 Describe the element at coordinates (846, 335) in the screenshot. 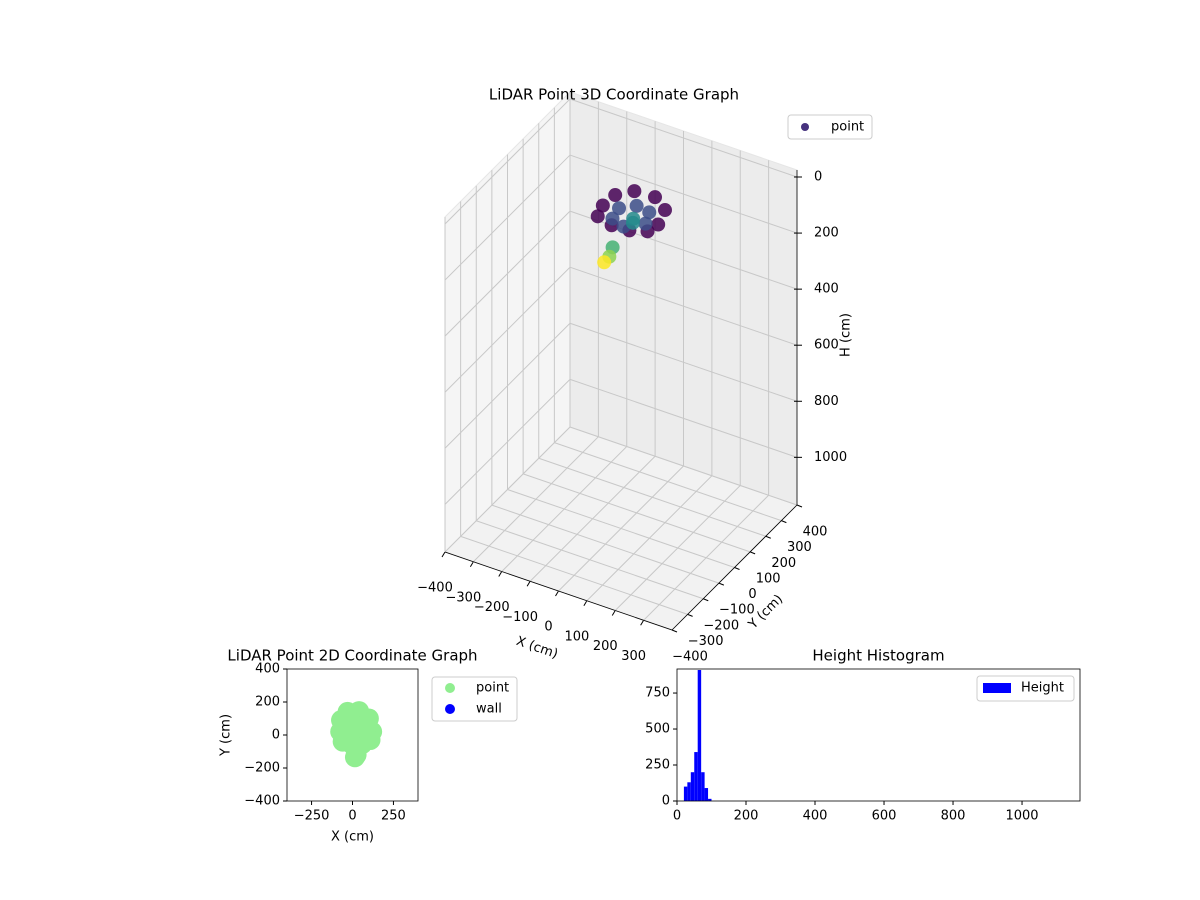

I see `z-axis-label: H (cm)` at that location.